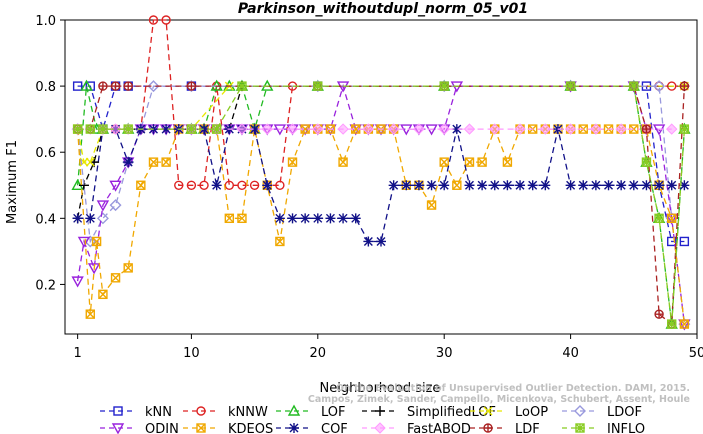 Image resolution: width=703 pixels, height=434 pixels. Describe the element at coordinates (77, 353) in the screenshot. I see `x-tick-label: 1` at that location.